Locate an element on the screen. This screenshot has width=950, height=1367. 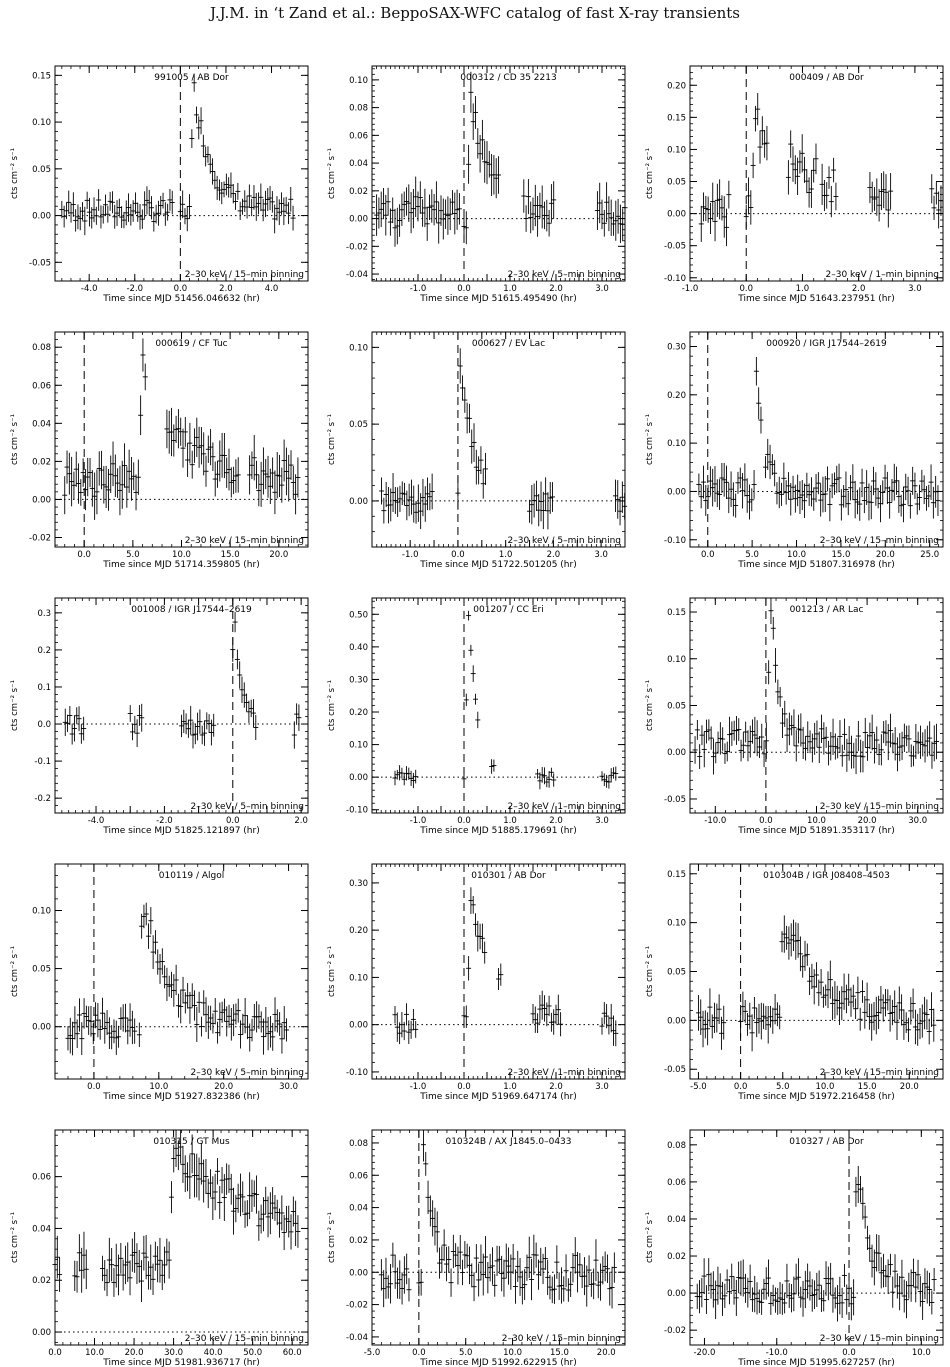
x-axis-label: Time since MJD 51981.936717 (hr) is located at coordinates (180, 1362).